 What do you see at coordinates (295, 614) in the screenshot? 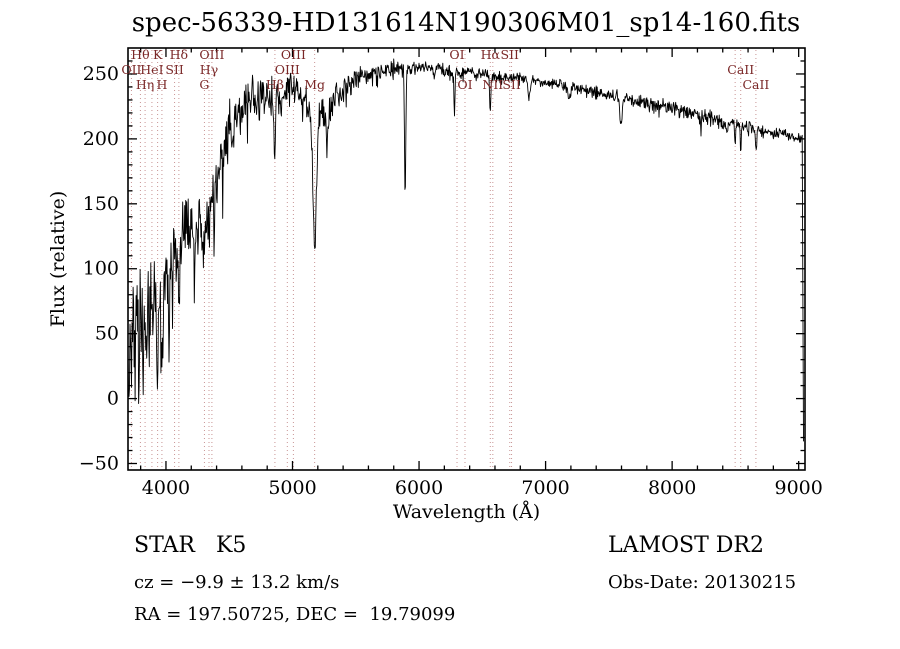
I see `ra-dec: RA = 197.50725, DEC = 19.79099` at bounding box center [295, 614].